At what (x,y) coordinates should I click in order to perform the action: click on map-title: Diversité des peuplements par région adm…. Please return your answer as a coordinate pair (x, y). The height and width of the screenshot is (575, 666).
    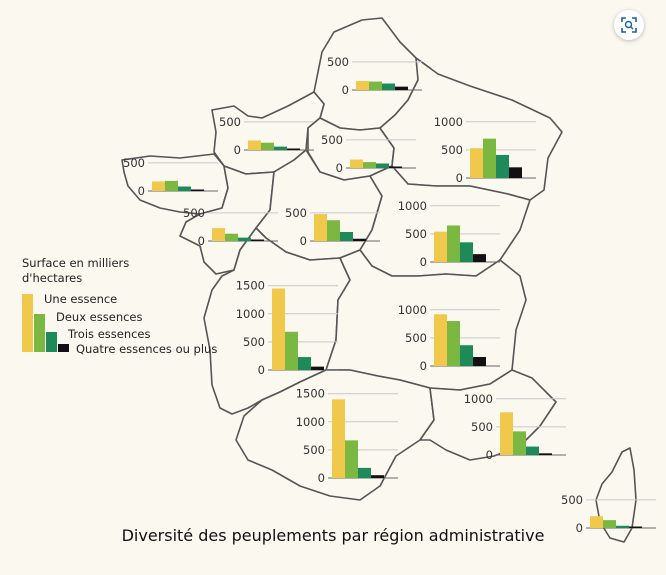
    Looking at the image, I should click on (333, 535).